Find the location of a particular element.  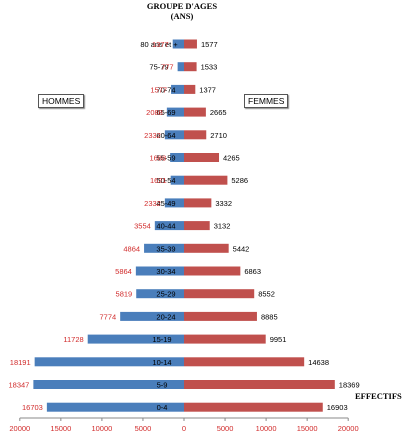

value-label-hommes: 1621 is located at coordinates (158, 180).